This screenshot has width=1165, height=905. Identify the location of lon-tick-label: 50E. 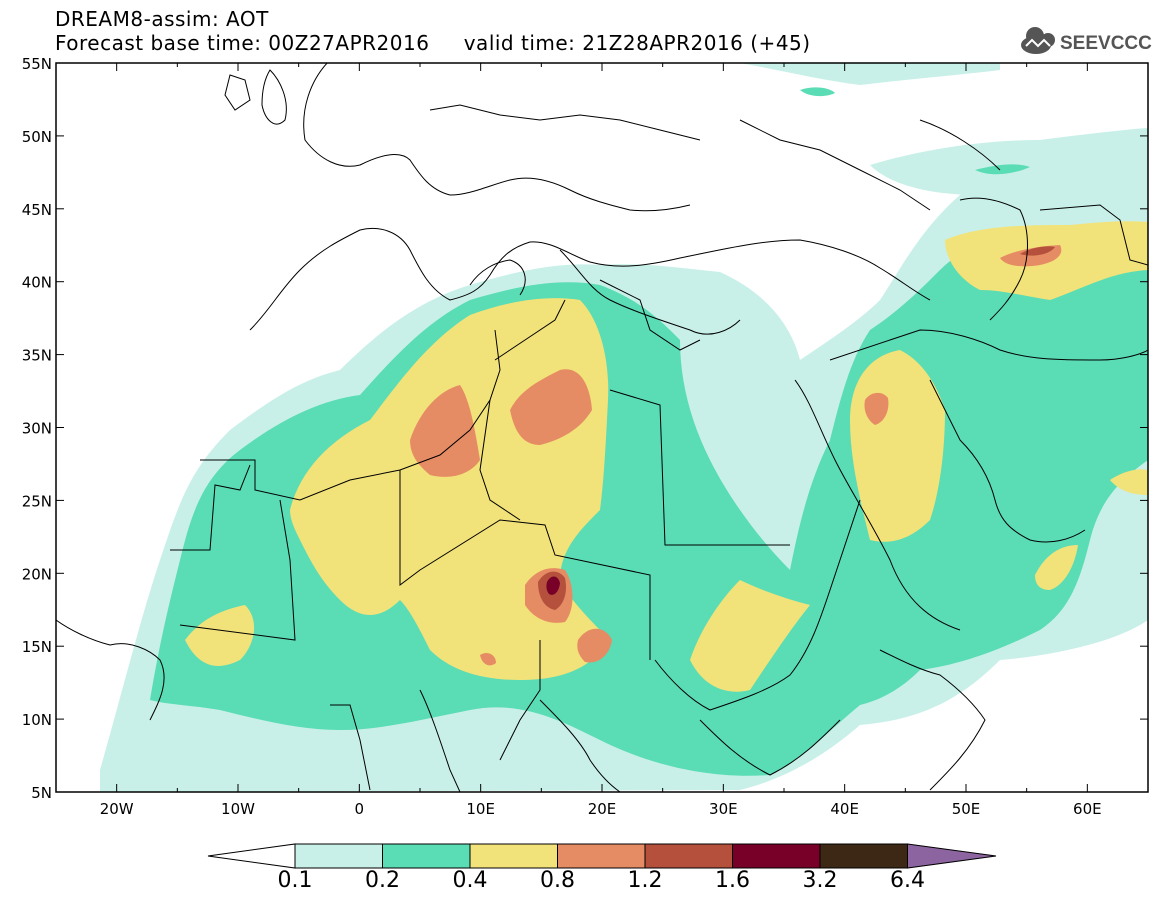
(966, 809).